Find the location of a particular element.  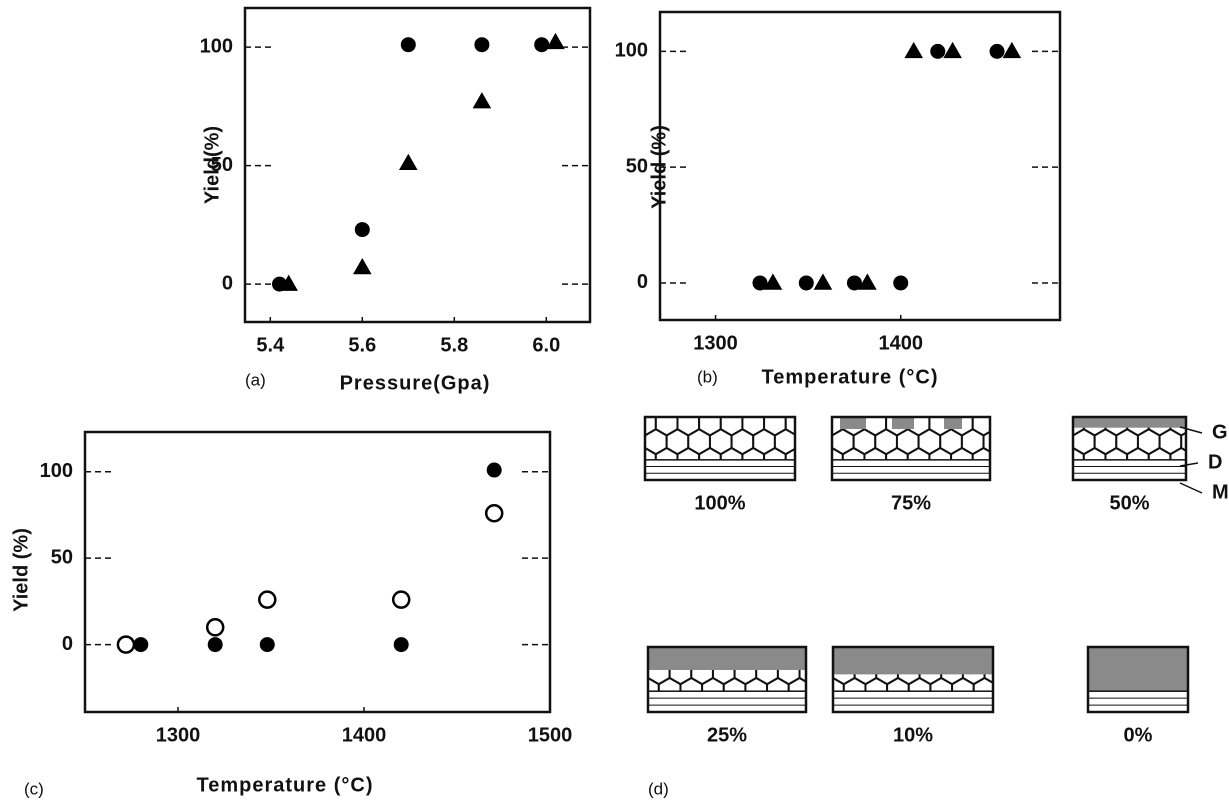

x-tick-label: 6.0 is located at coordinates (546, 345).